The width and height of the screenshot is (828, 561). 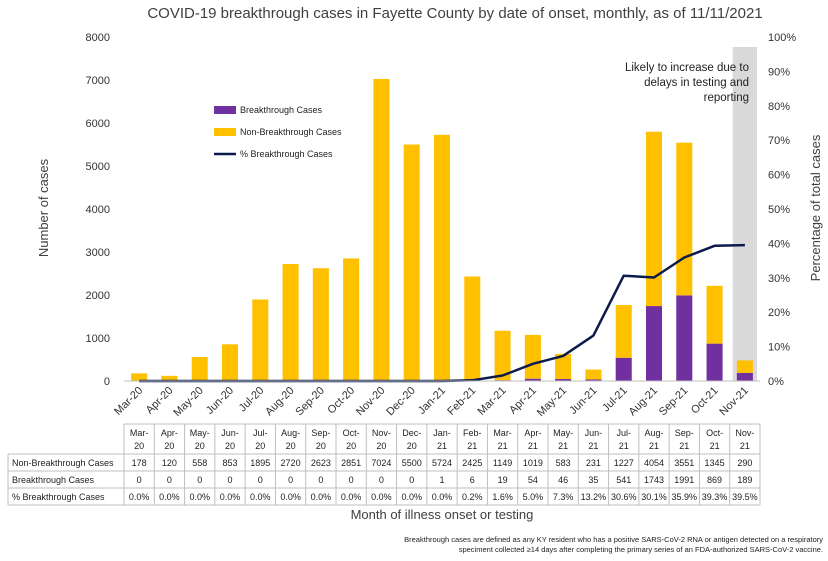 I want to click on y2-tick-label: 20%, so click(x=779, y=313).